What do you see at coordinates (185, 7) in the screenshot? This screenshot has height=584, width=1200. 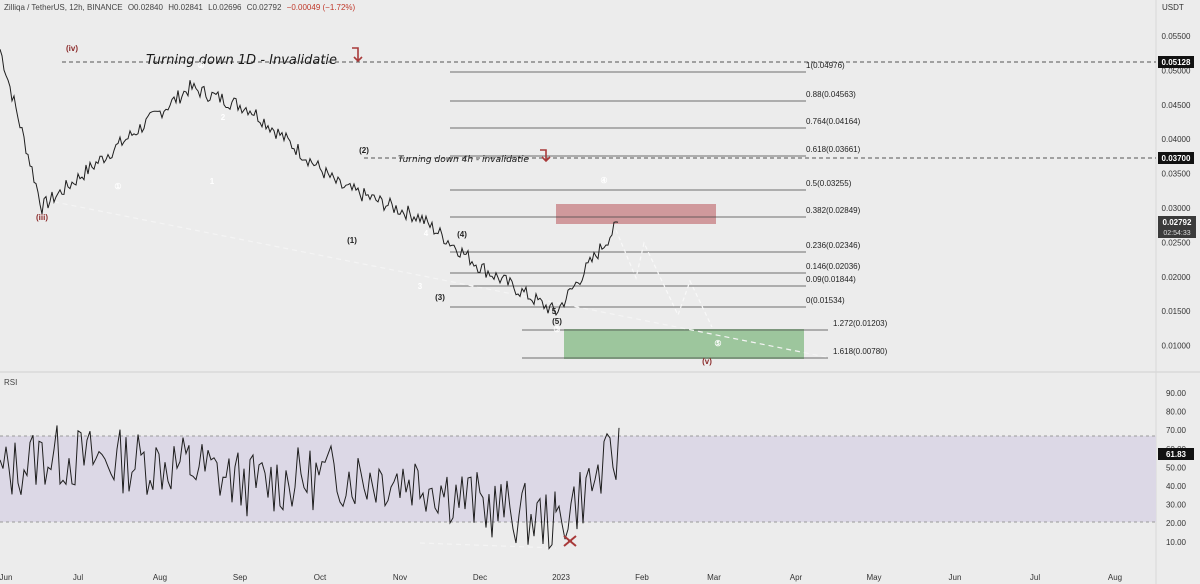 I see `high-value: H0.02841` at bounding box center [185, 7].